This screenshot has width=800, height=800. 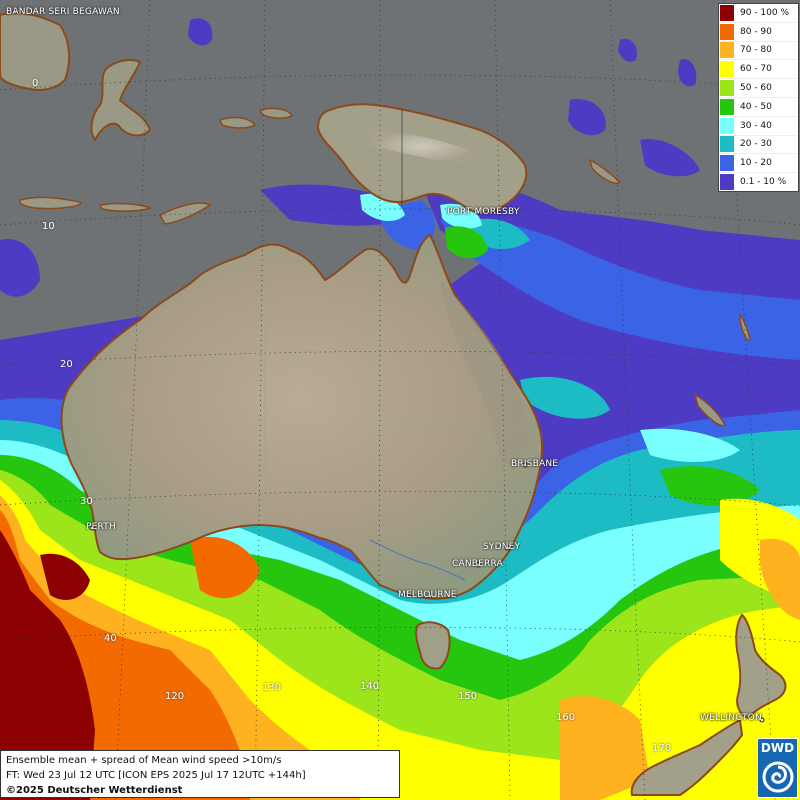 I want to click on legend-row: 90 - 100 %, so click(x=758, y=13).